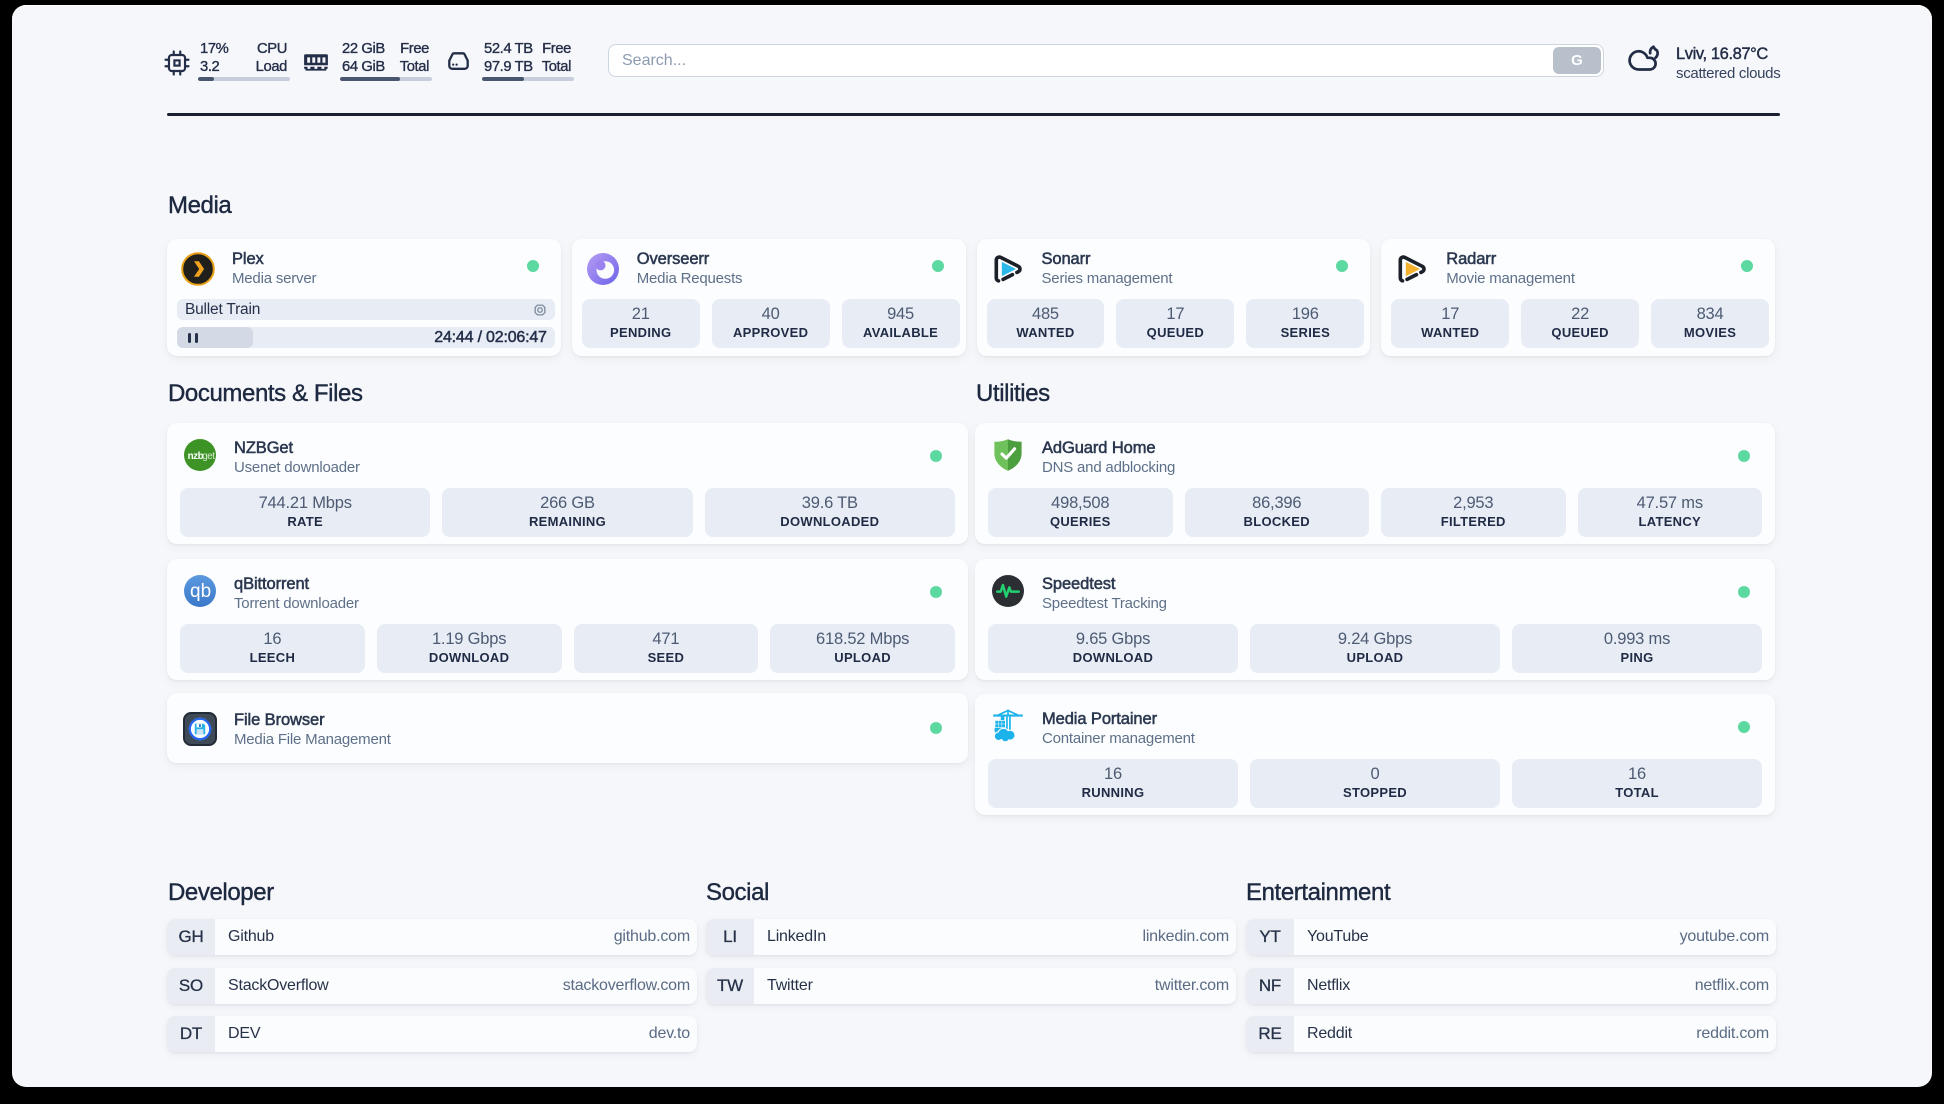 Image resolution: width=1944 pixels, height=1104 pixels. Describe the element at coordinates (200, 591) in the screenshot. I see `svg-text: qb` at that location.